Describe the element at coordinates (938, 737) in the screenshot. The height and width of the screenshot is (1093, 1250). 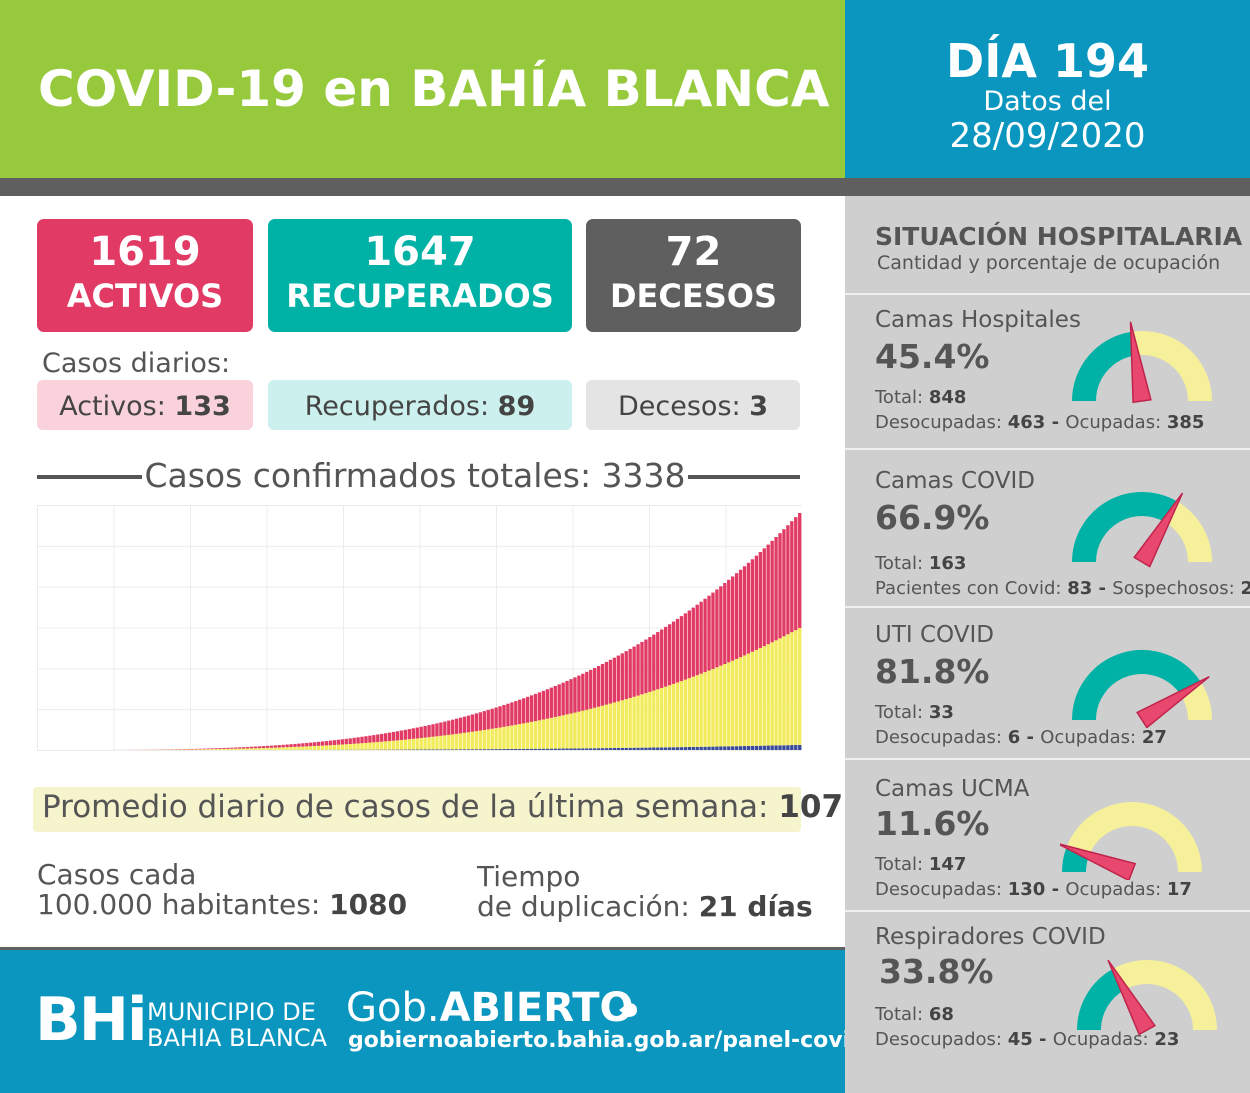
I see `detail-a-label: Desocupadas:` at that location.